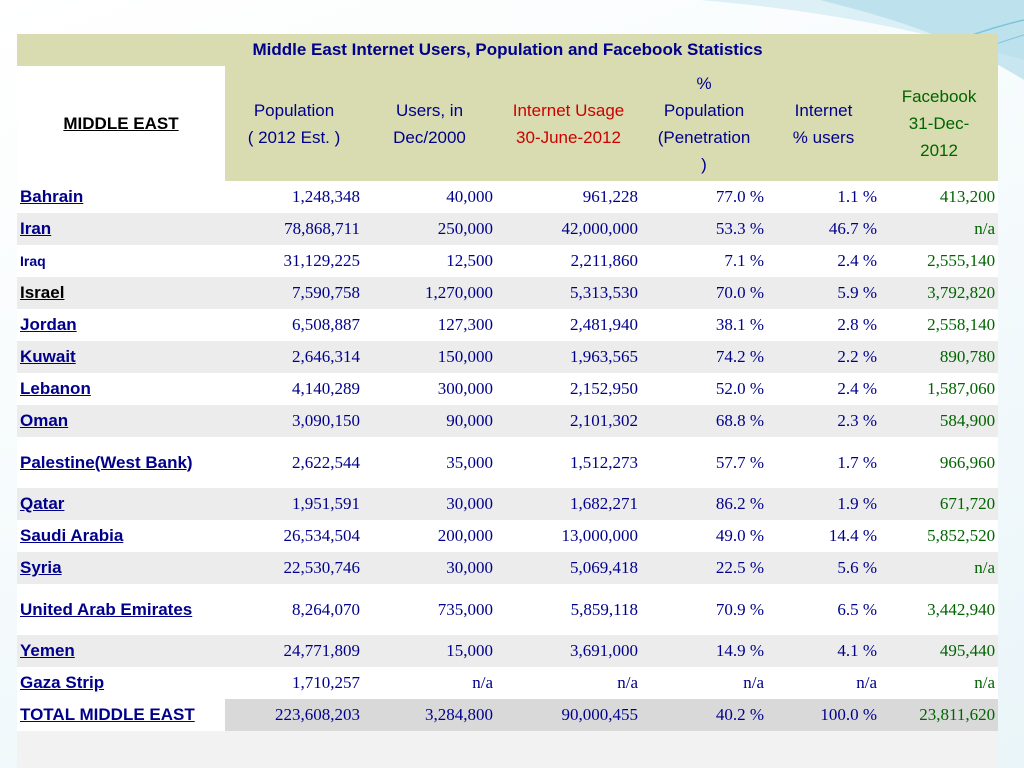 Image resolution: width=1024 pixels, height=768 pixels. Describe the element at coordinates (121, 325) in the screenshot. I see `country-link: Jordan` at that location.